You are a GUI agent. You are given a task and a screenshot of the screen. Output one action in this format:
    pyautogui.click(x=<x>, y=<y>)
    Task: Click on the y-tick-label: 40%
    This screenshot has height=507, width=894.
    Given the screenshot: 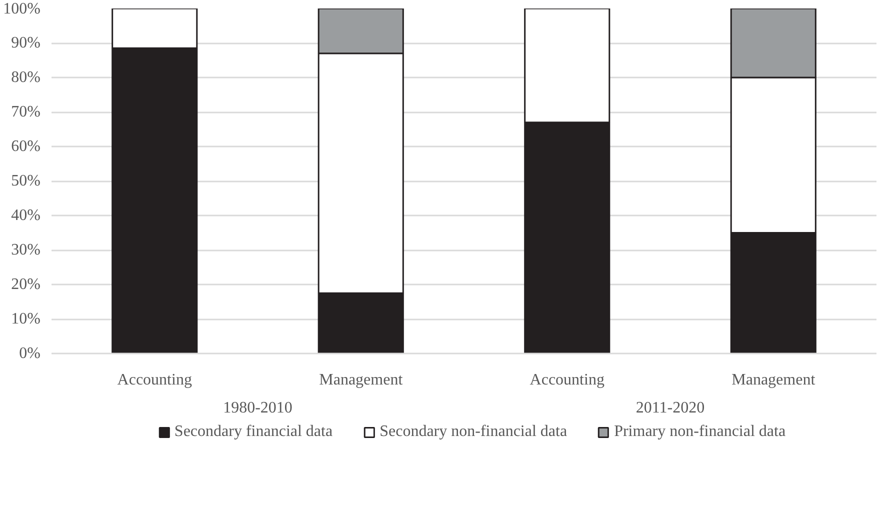 What is the action you would take?
    pyautogui.click(x=25, y=215)
    